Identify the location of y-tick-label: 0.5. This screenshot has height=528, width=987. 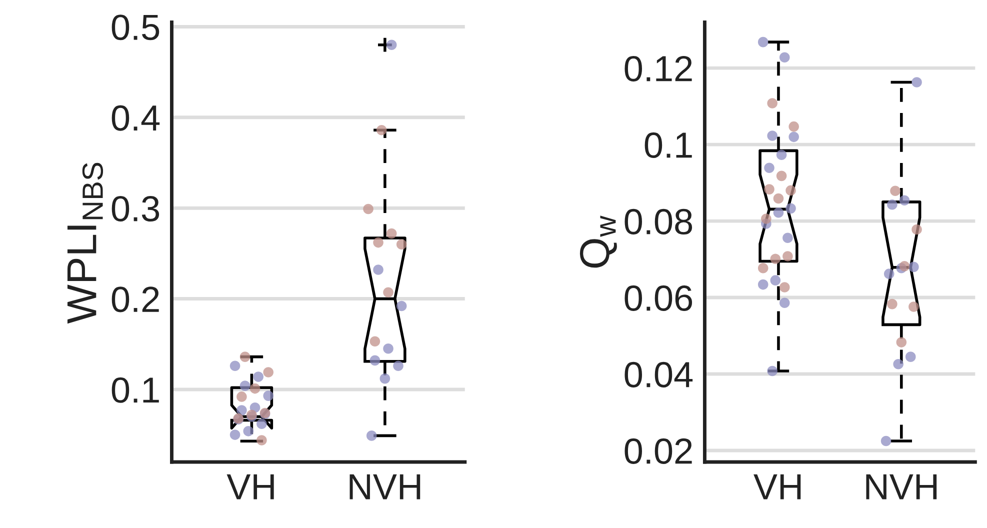
(136, 27).